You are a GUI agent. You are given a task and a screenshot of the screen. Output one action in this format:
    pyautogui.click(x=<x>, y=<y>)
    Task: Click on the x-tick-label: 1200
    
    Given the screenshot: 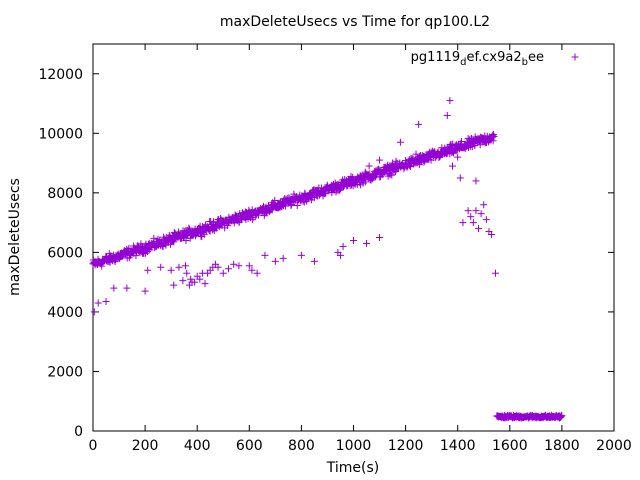 What is the action you would take?
    pyautogui.click(x=406, y=446)
    